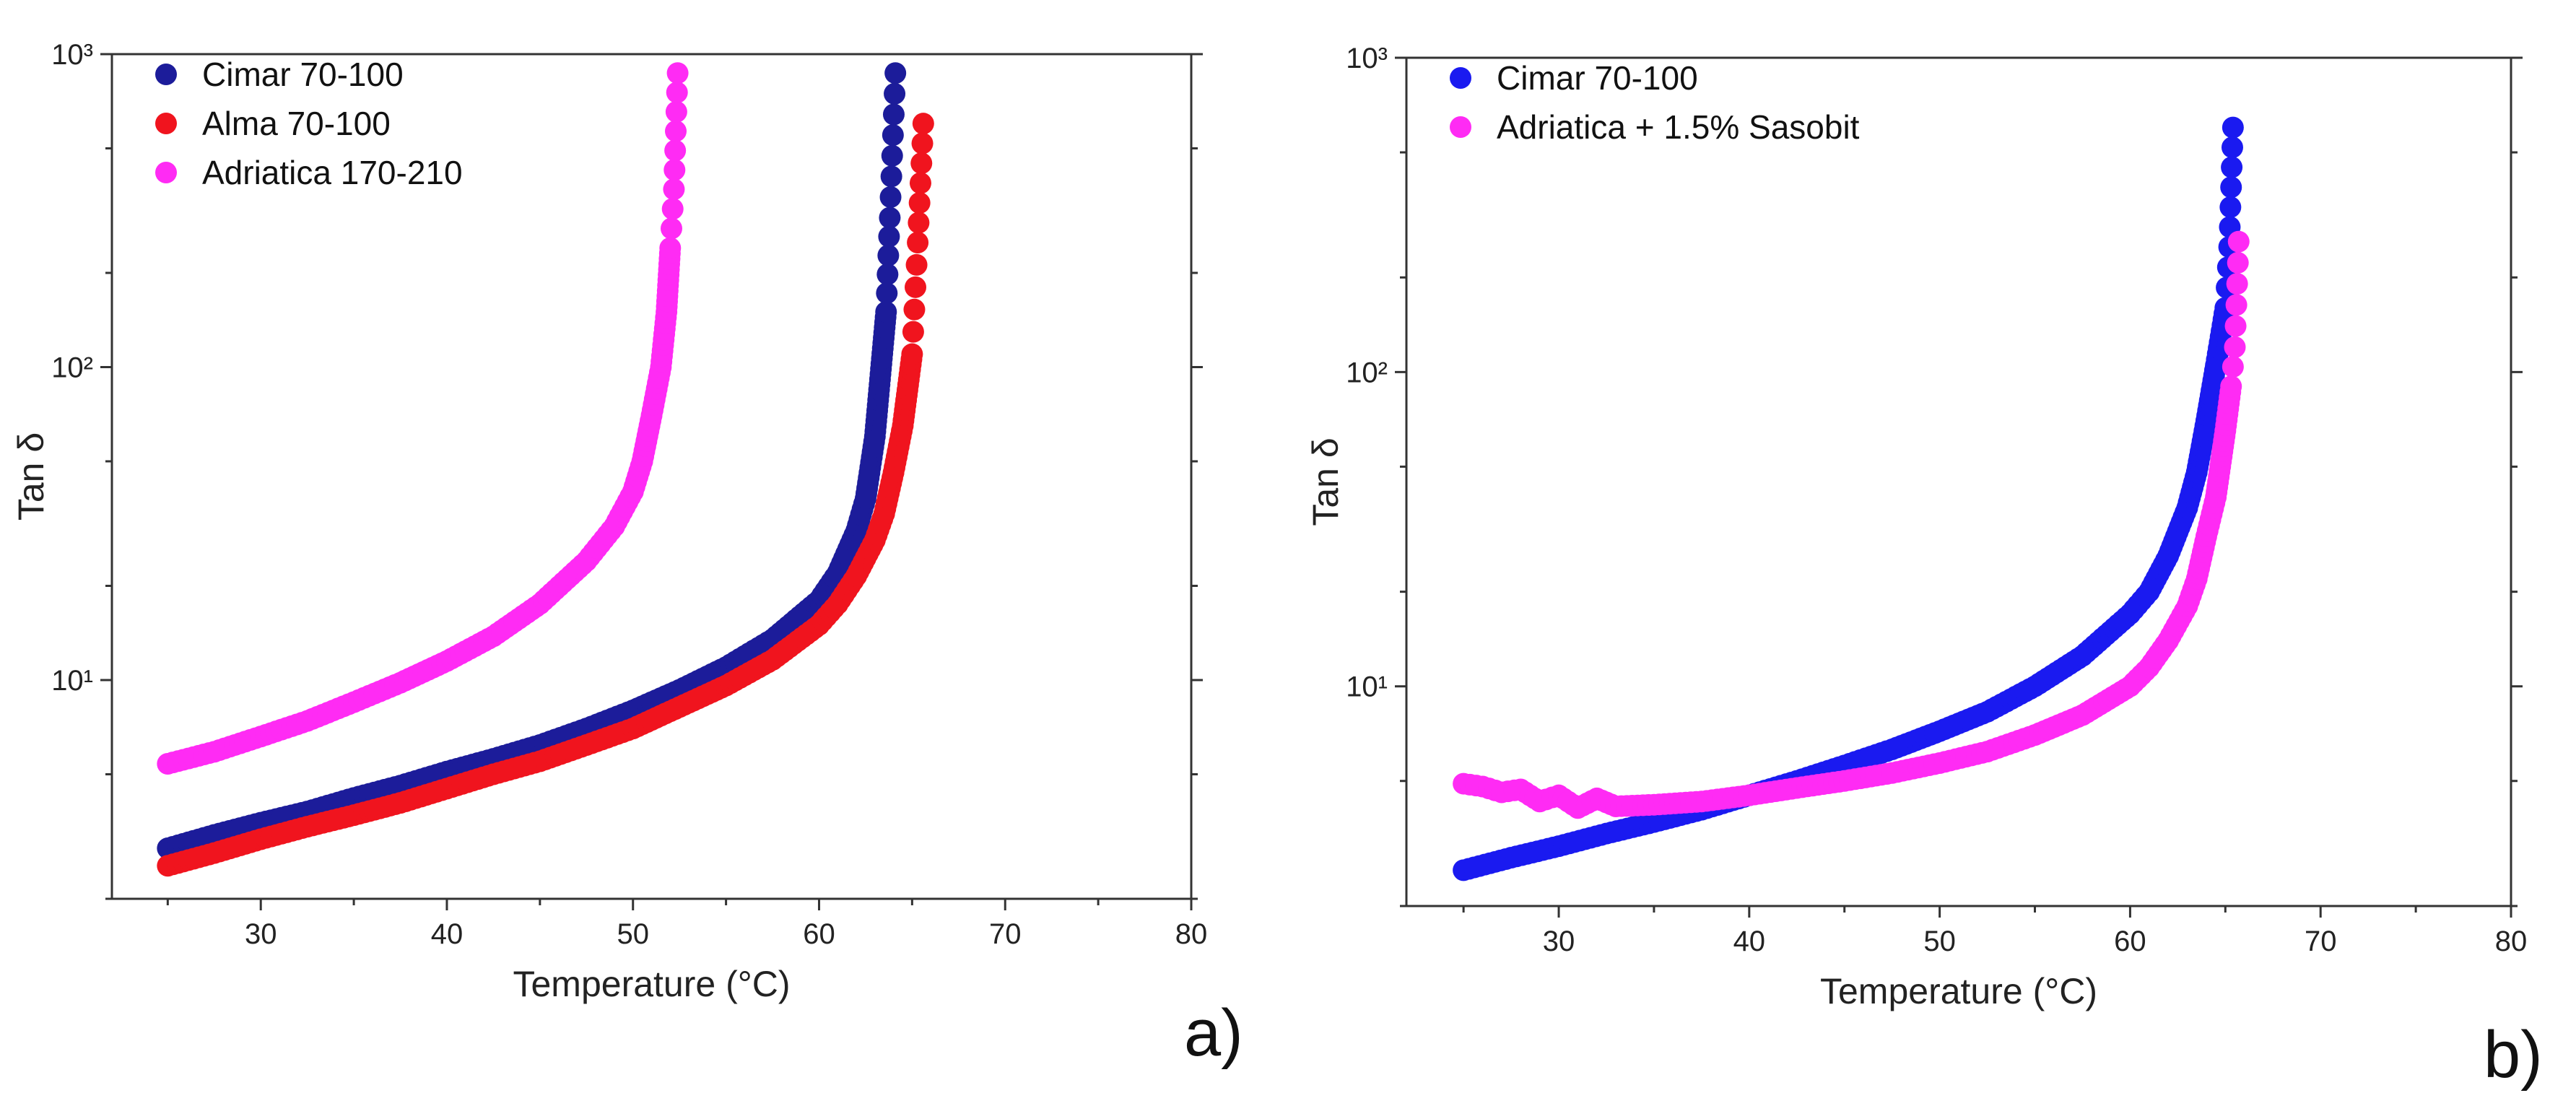  Describe the element at coordinates (31, 476) in the screenshot. I see `y-axis-title-a: Tan δ` at that location.